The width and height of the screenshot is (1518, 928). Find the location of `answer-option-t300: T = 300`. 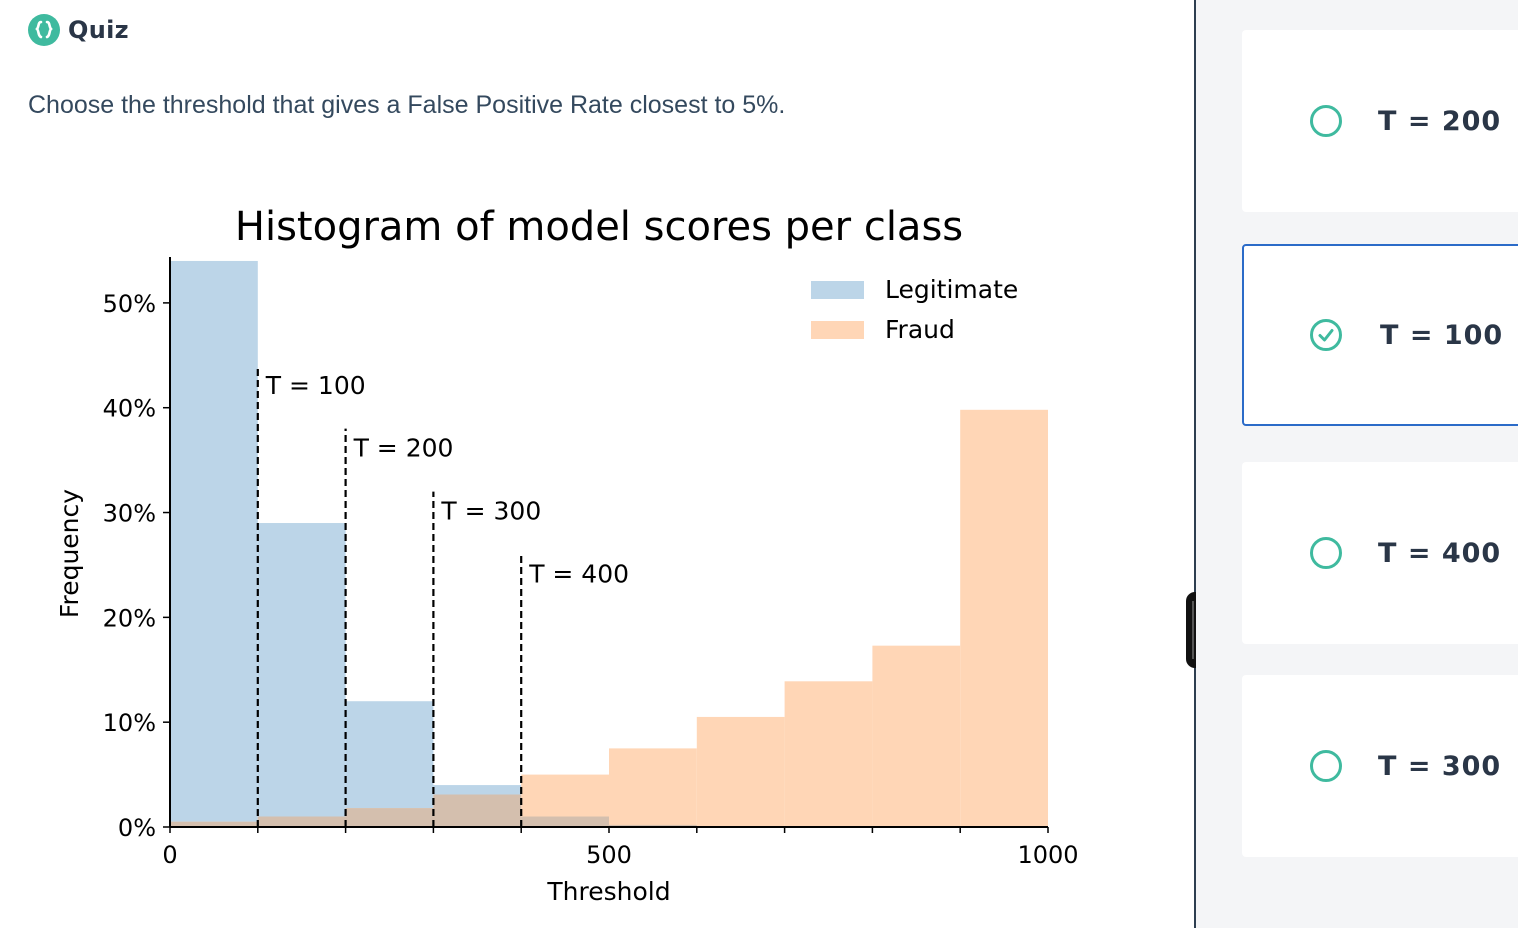

answer-option-t300: T = 300 is located at coordinates (1380, 766).